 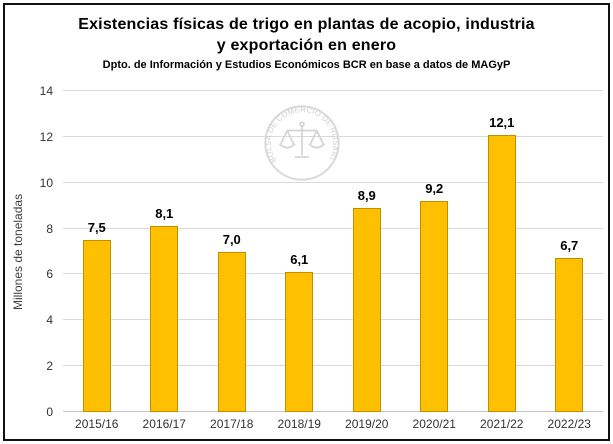 What do you see at coordinates (164, 424) in the screenshot?
I see `x-axis-label-2016/17: 2016/17` at bounding box center [164, 424].